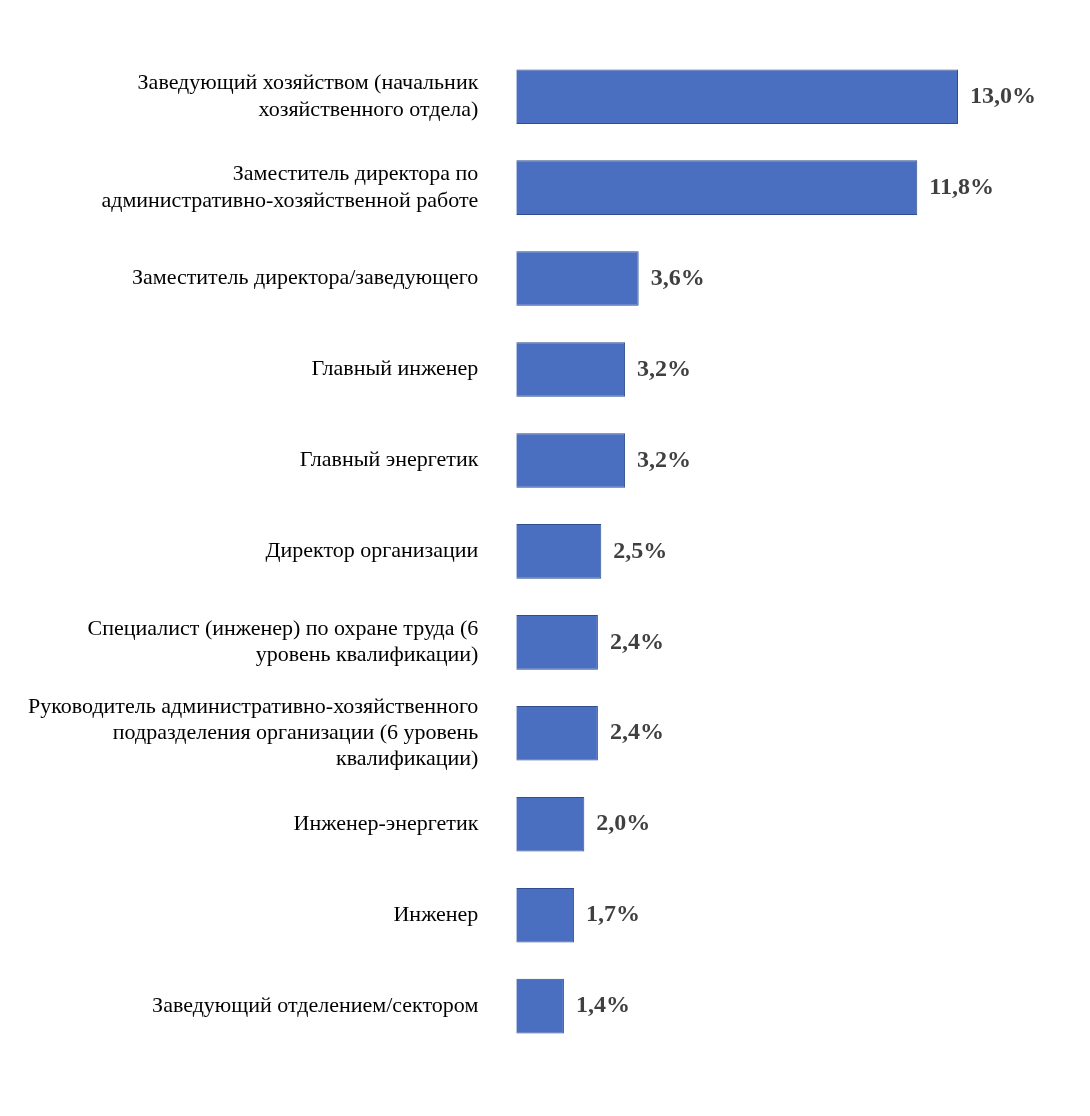 This screenshot has height=1116, width=1090. Describe the element at coordinates (315, 1004) in the screenshot. I see `y-tick-label: Заведующий отделением/сектором` at that location.